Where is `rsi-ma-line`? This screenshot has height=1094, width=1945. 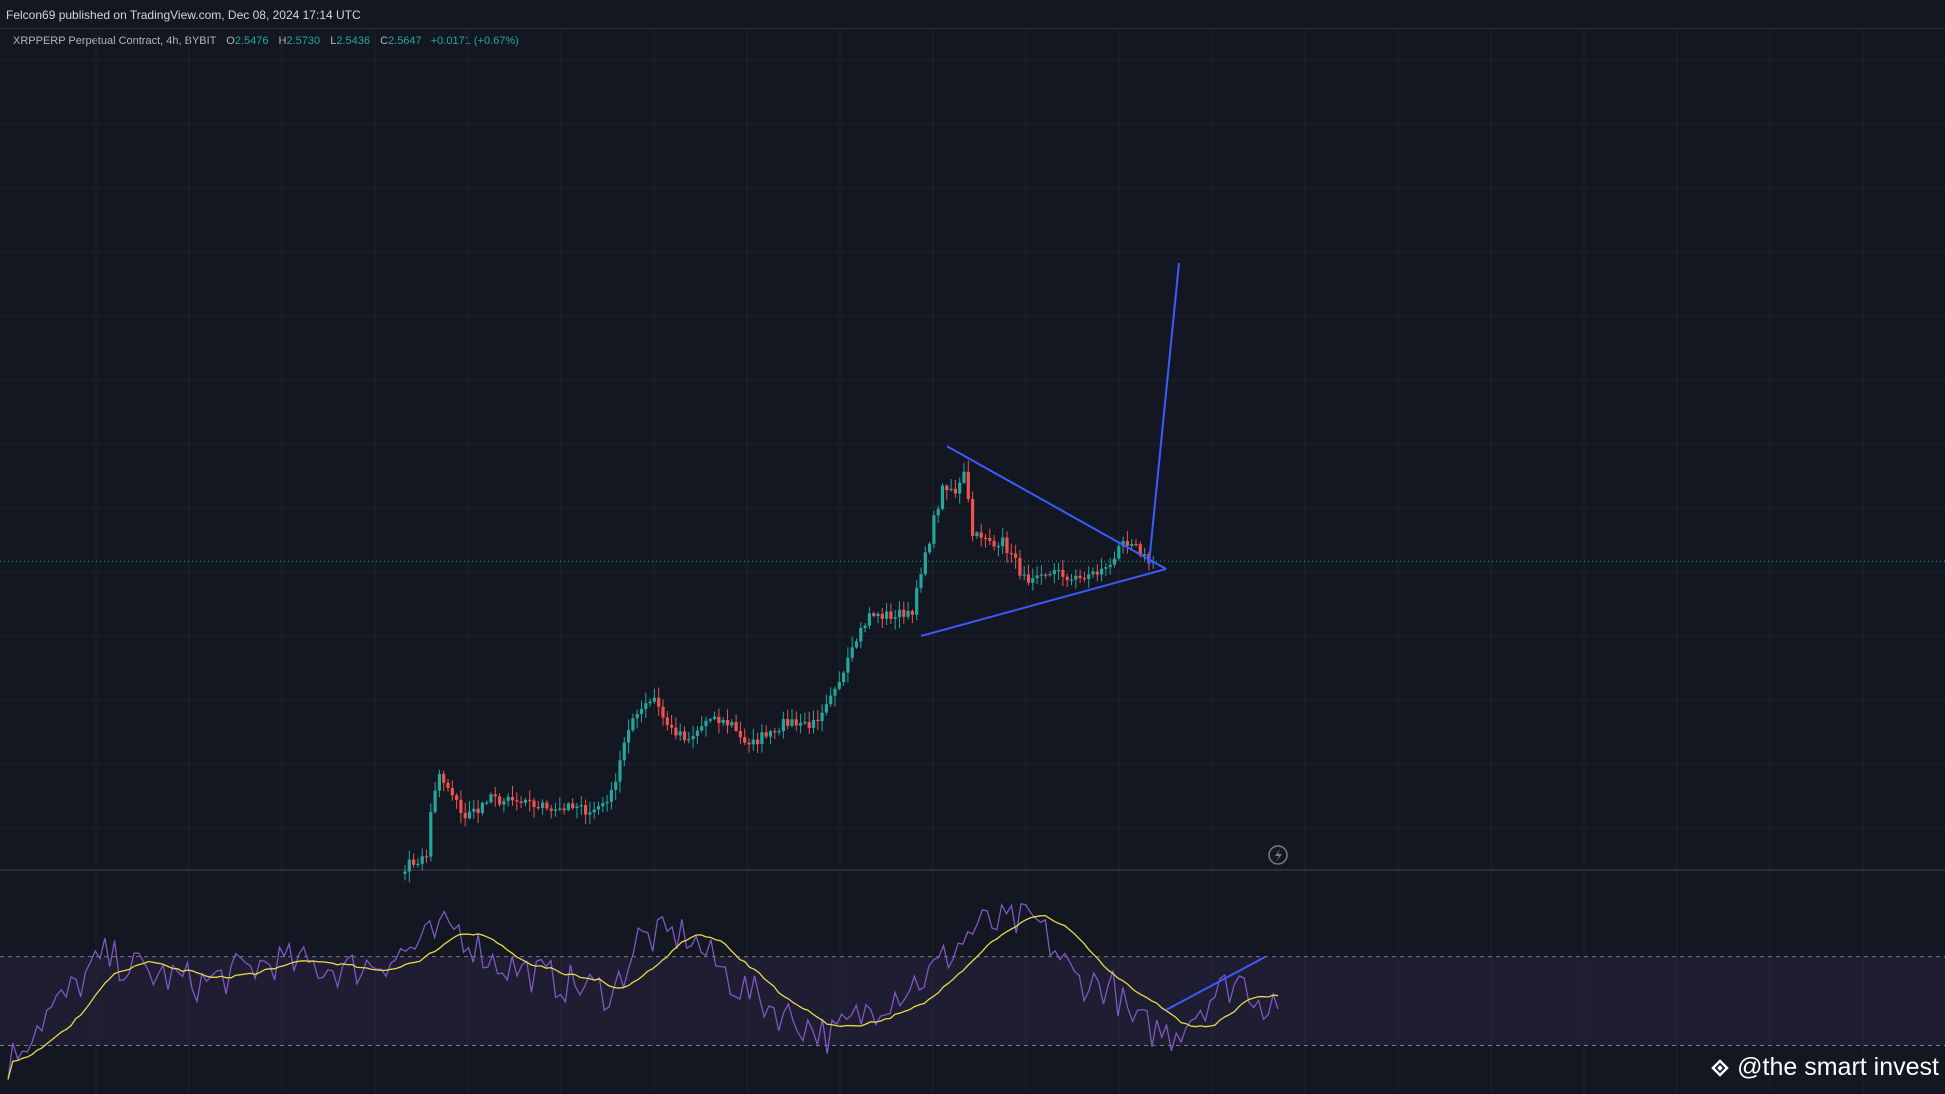 rsi-ma-line is located at coordinates (643, 997).